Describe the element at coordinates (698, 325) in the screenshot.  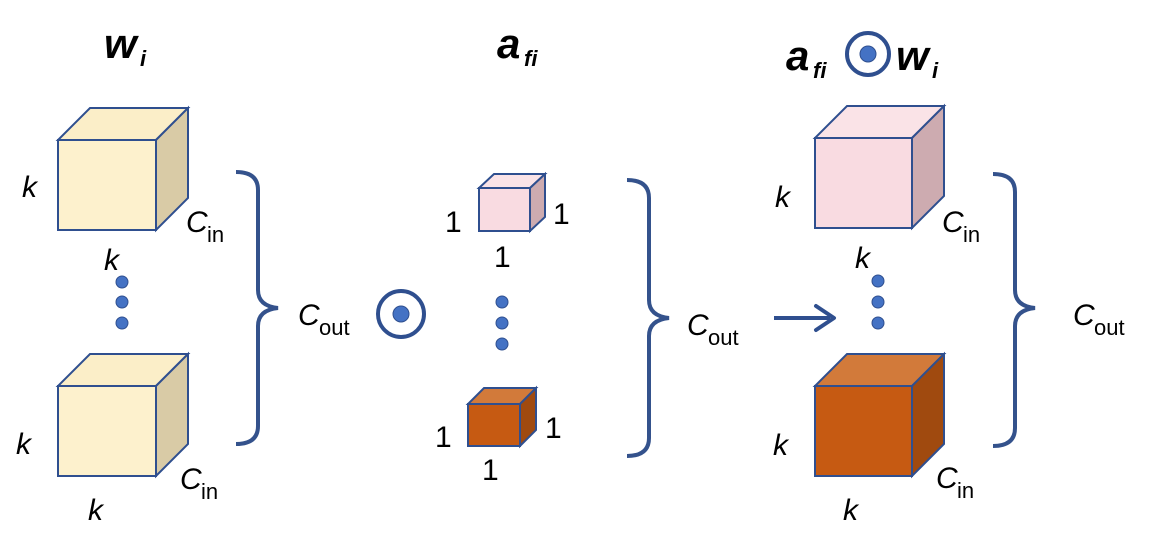
I see `label-c-out-middle: C` at that location.